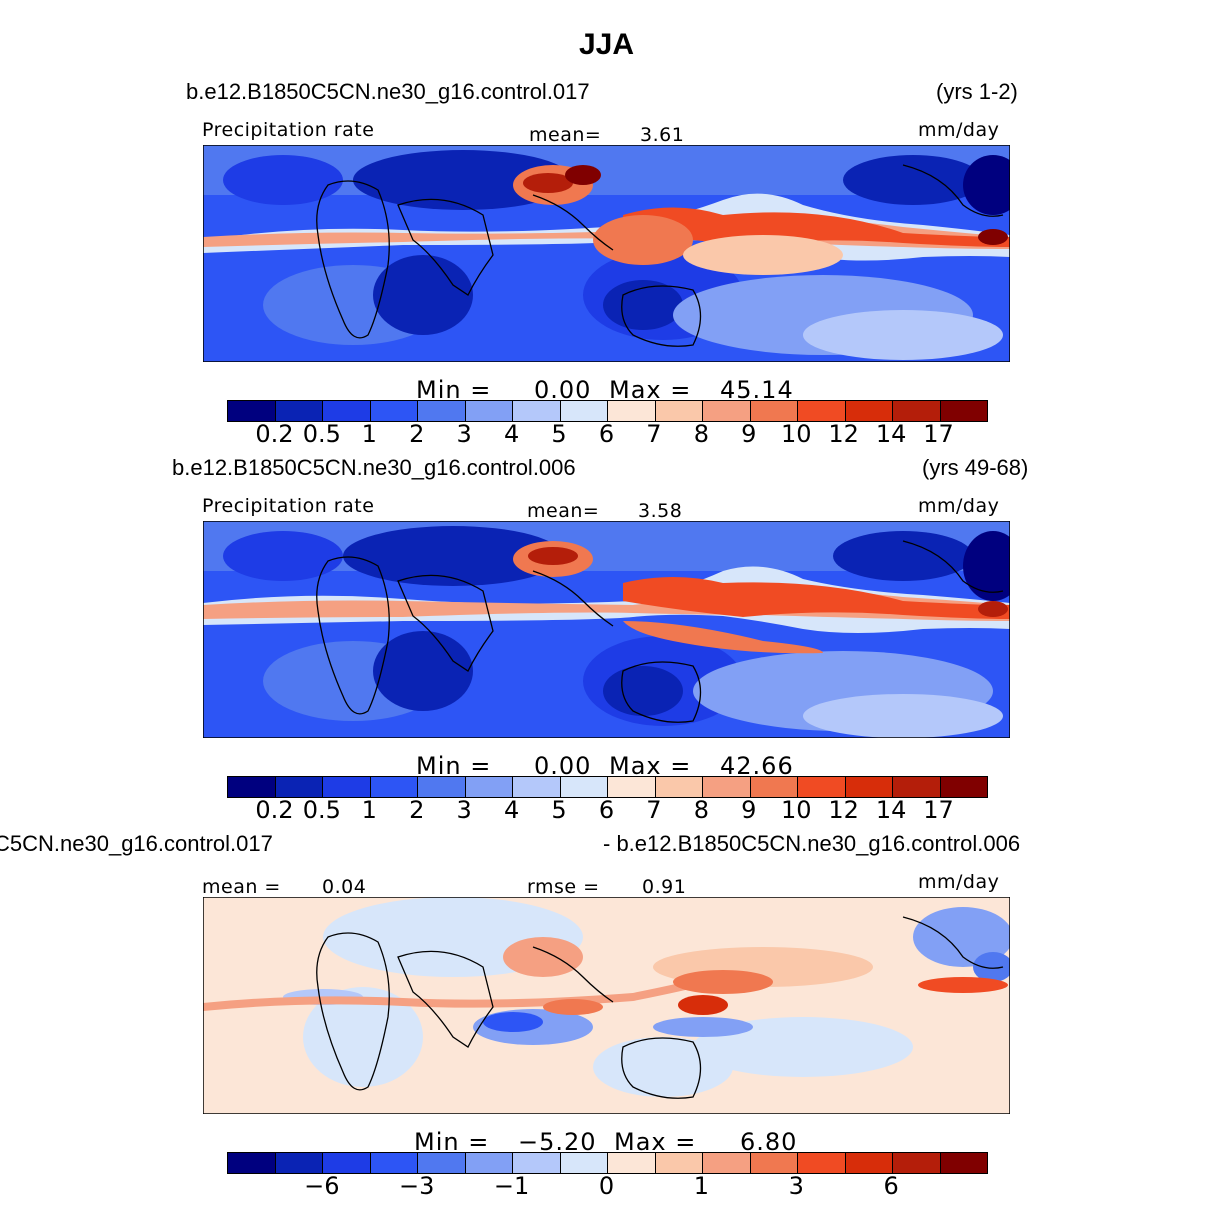  What do you see at coordinates (606, 629) in the screenshot?
I see `panel2-precip-map` at bounding box center [606, 629].